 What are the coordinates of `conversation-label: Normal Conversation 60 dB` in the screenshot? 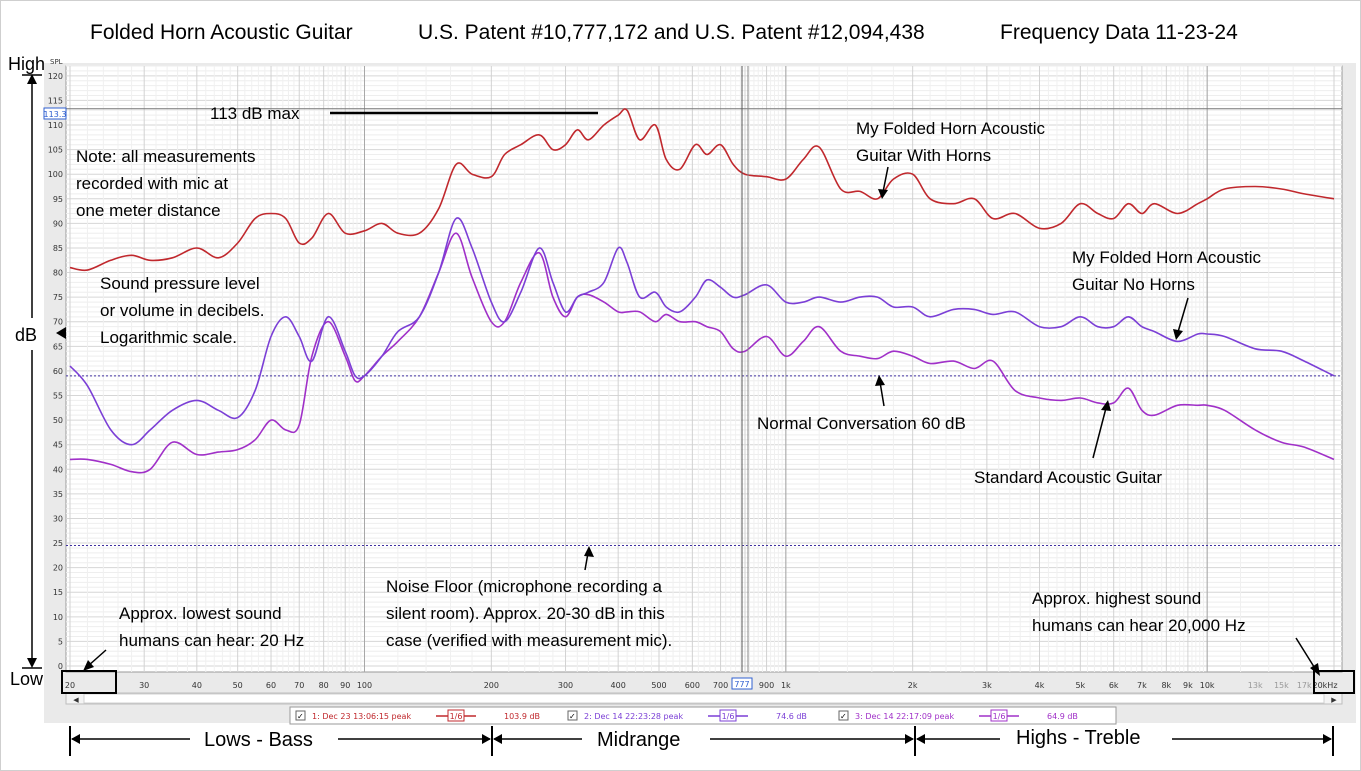 It's located at (861, 423).